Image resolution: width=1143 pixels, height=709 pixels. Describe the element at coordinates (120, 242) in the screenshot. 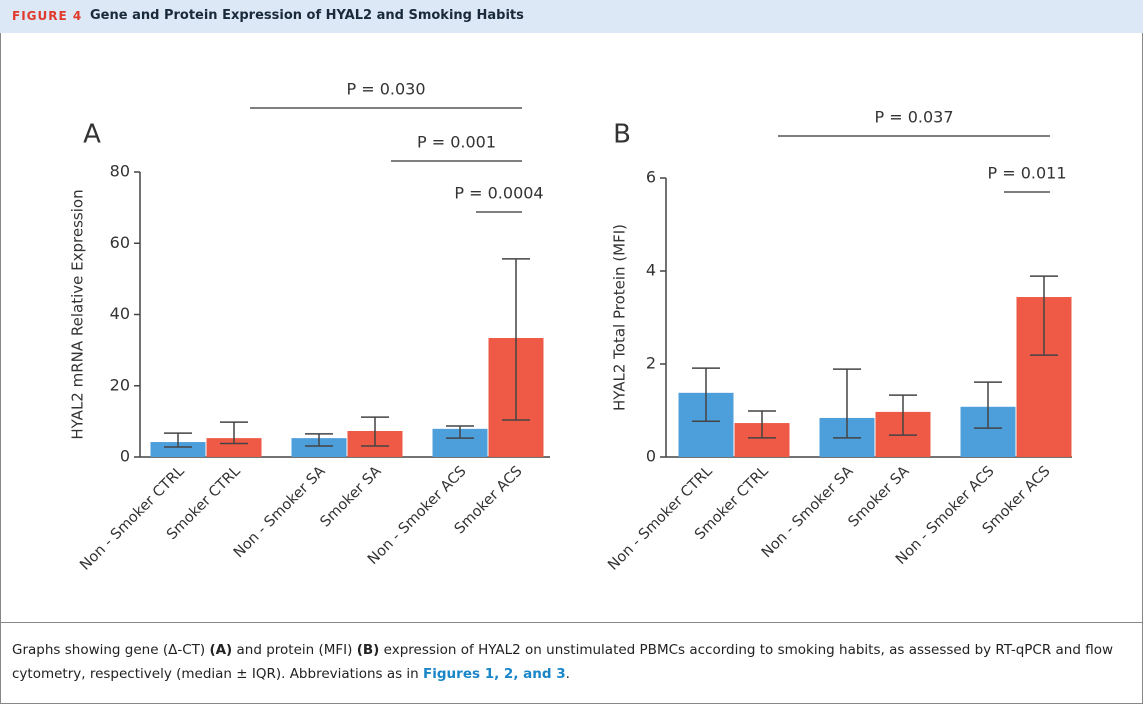

I see `y-tick-label: 60` at that location.